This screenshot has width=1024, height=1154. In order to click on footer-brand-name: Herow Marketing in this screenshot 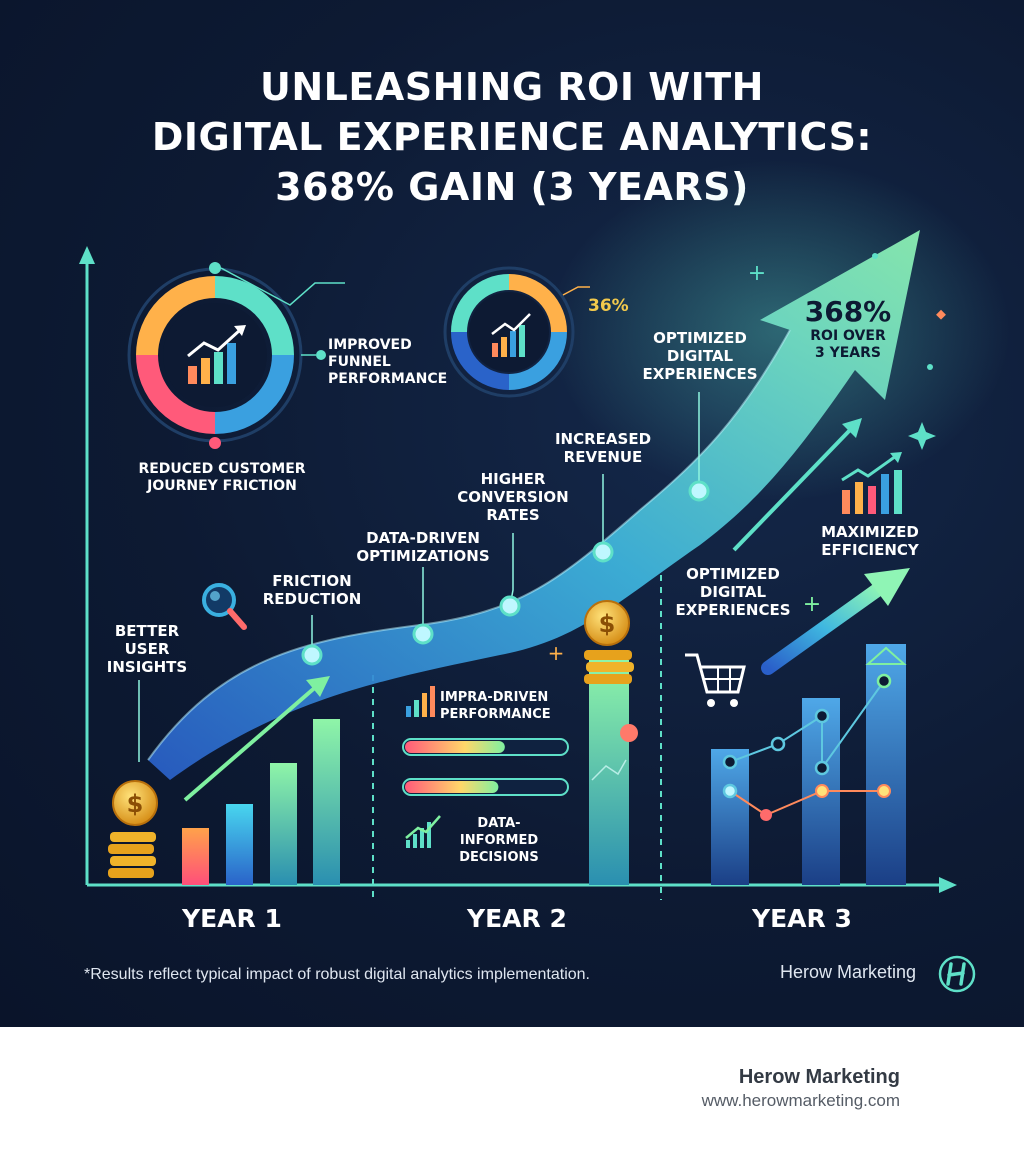, I will do `click(819, 1077)`.